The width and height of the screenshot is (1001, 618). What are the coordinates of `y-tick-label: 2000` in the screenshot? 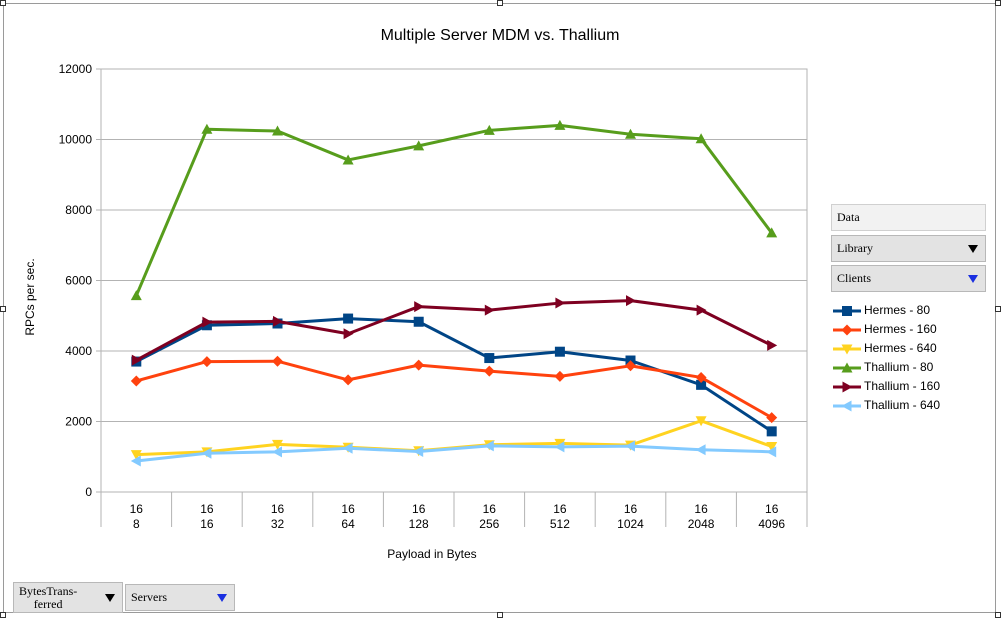 It's located at (78, 422).